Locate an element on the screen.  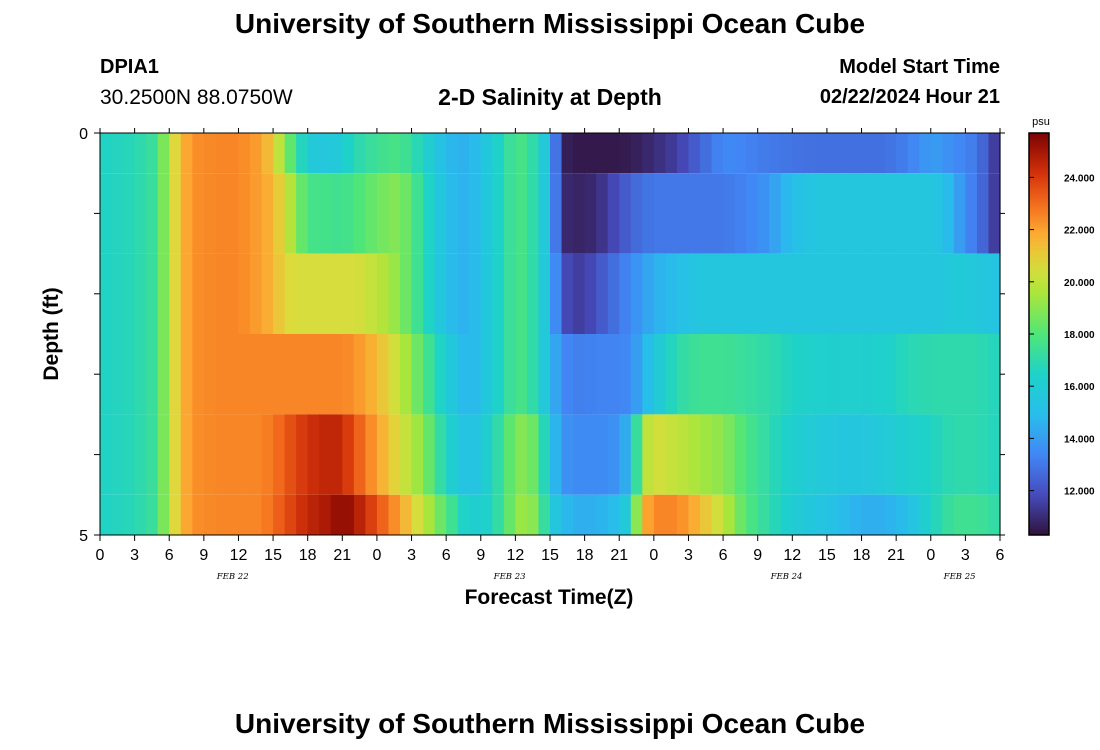
x-axis-label: Forecast Time(Z) is located at coordinates (549, 597).